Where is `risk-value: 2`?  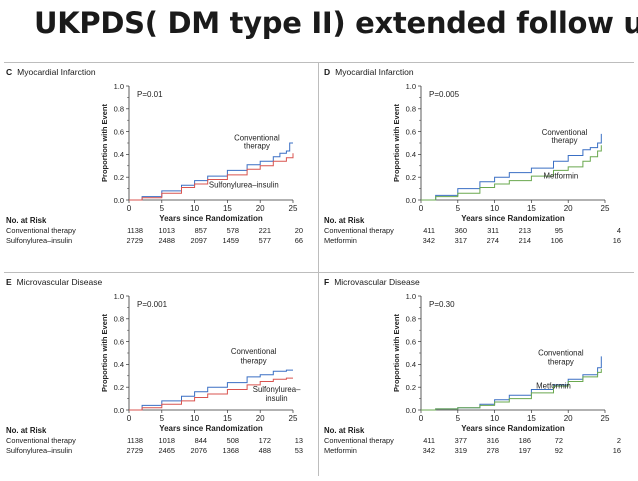
risk-value: 2 is located at coordinates (618, 440).